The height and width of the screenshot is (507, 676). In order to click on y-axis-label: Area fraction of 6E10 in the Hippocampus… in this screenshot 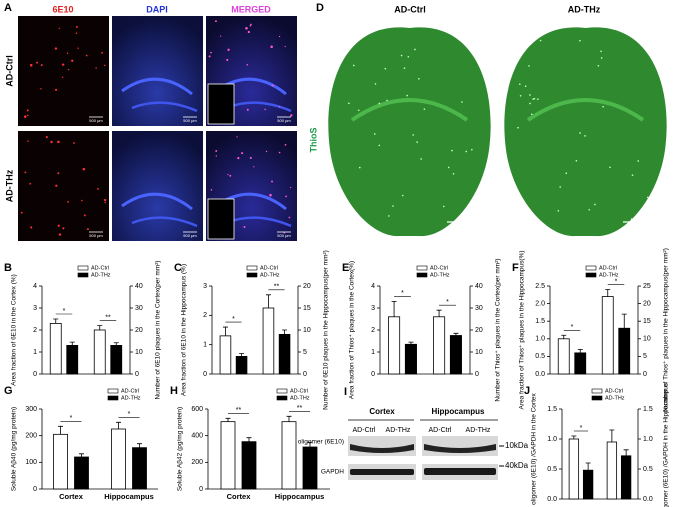, I will do `click(184, 330)`.